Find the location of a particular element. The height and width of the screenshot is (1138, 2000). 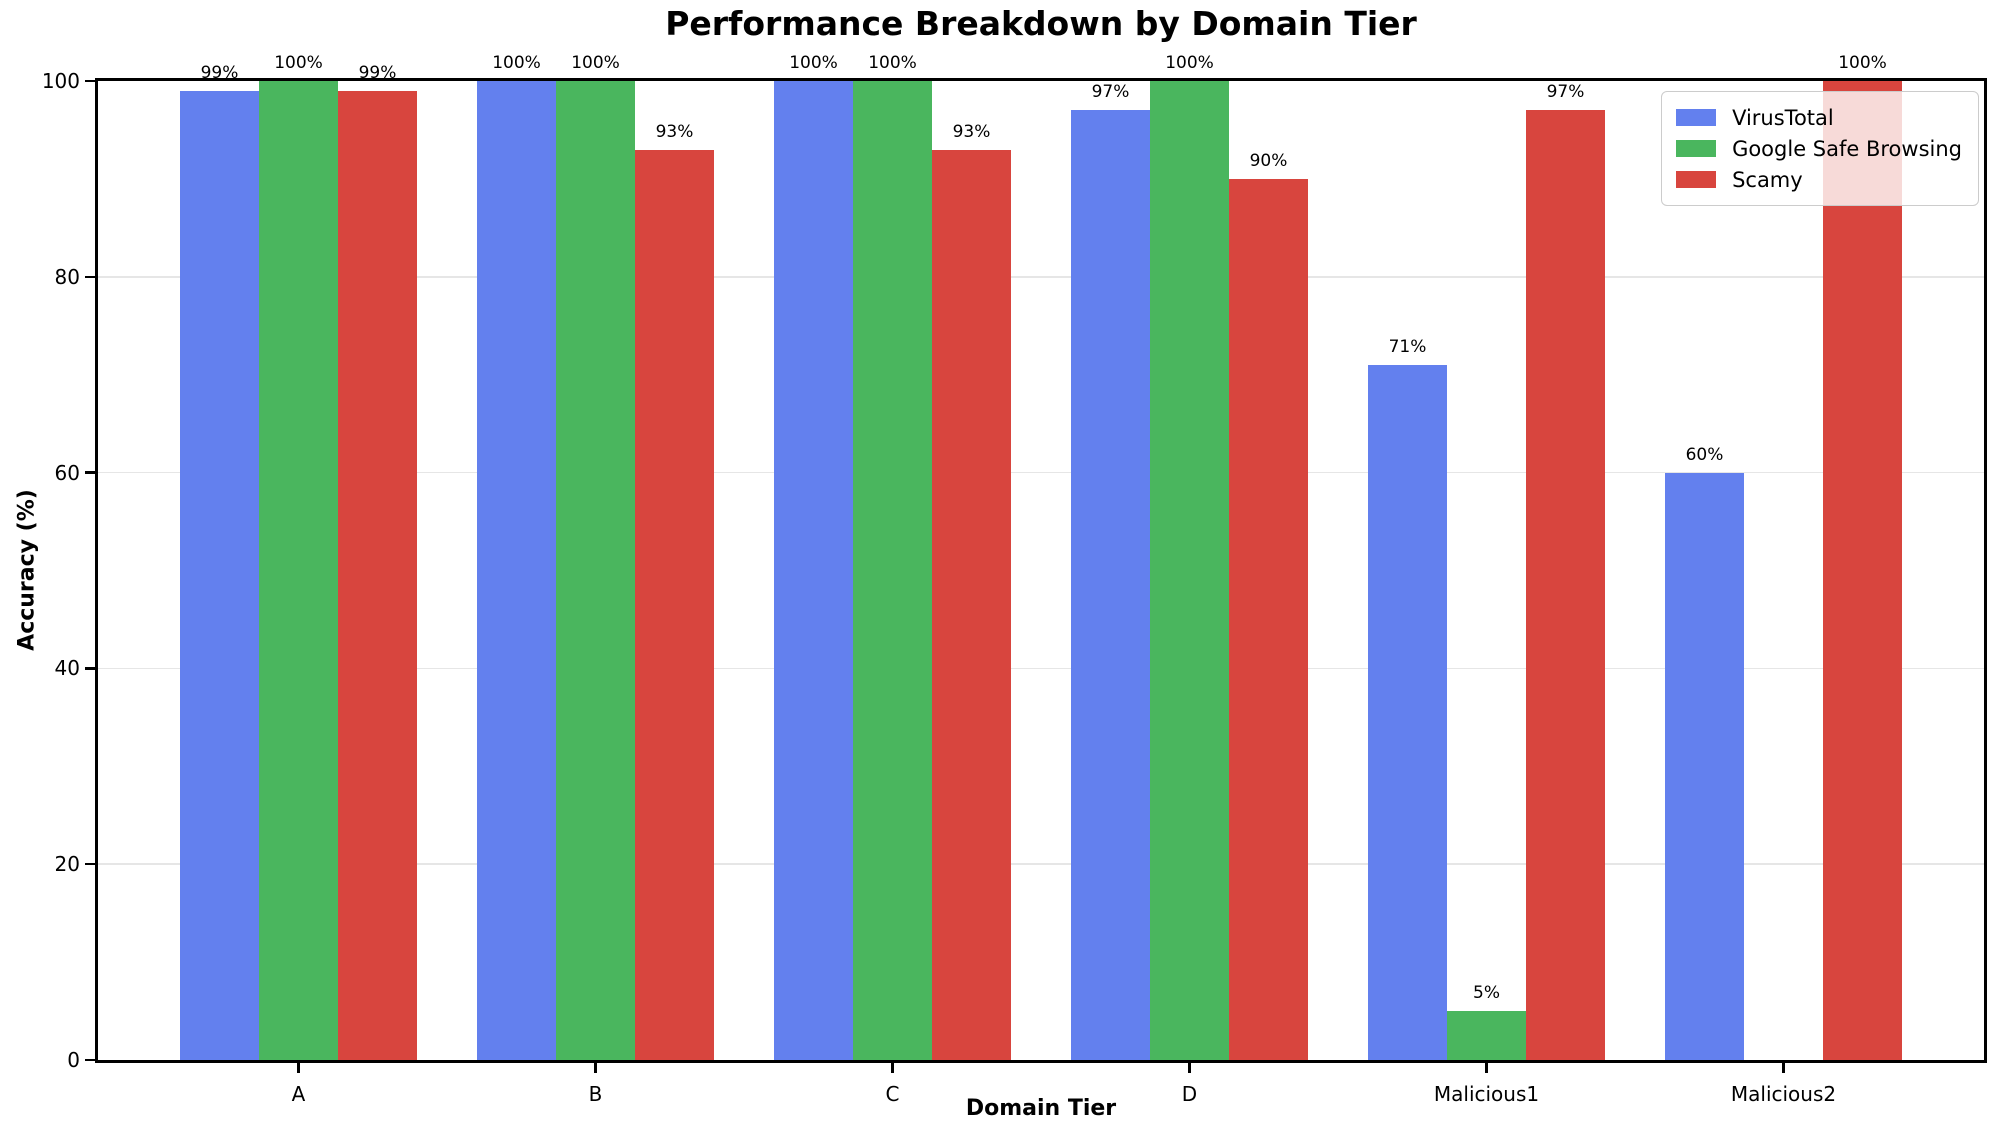

bar-value-label: 5% is located at coordinates (1486, 993).